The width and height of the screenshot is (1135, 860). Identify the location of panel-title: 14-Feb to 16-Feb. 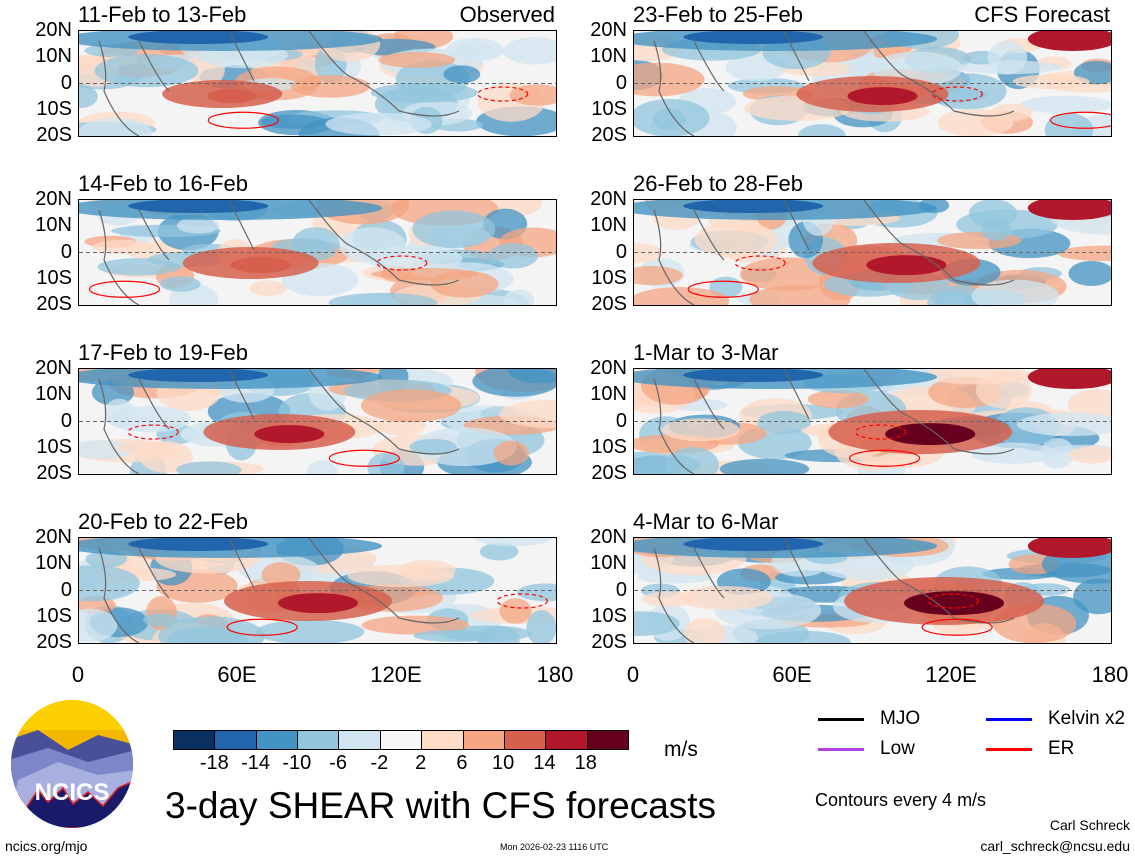
(163, 183).